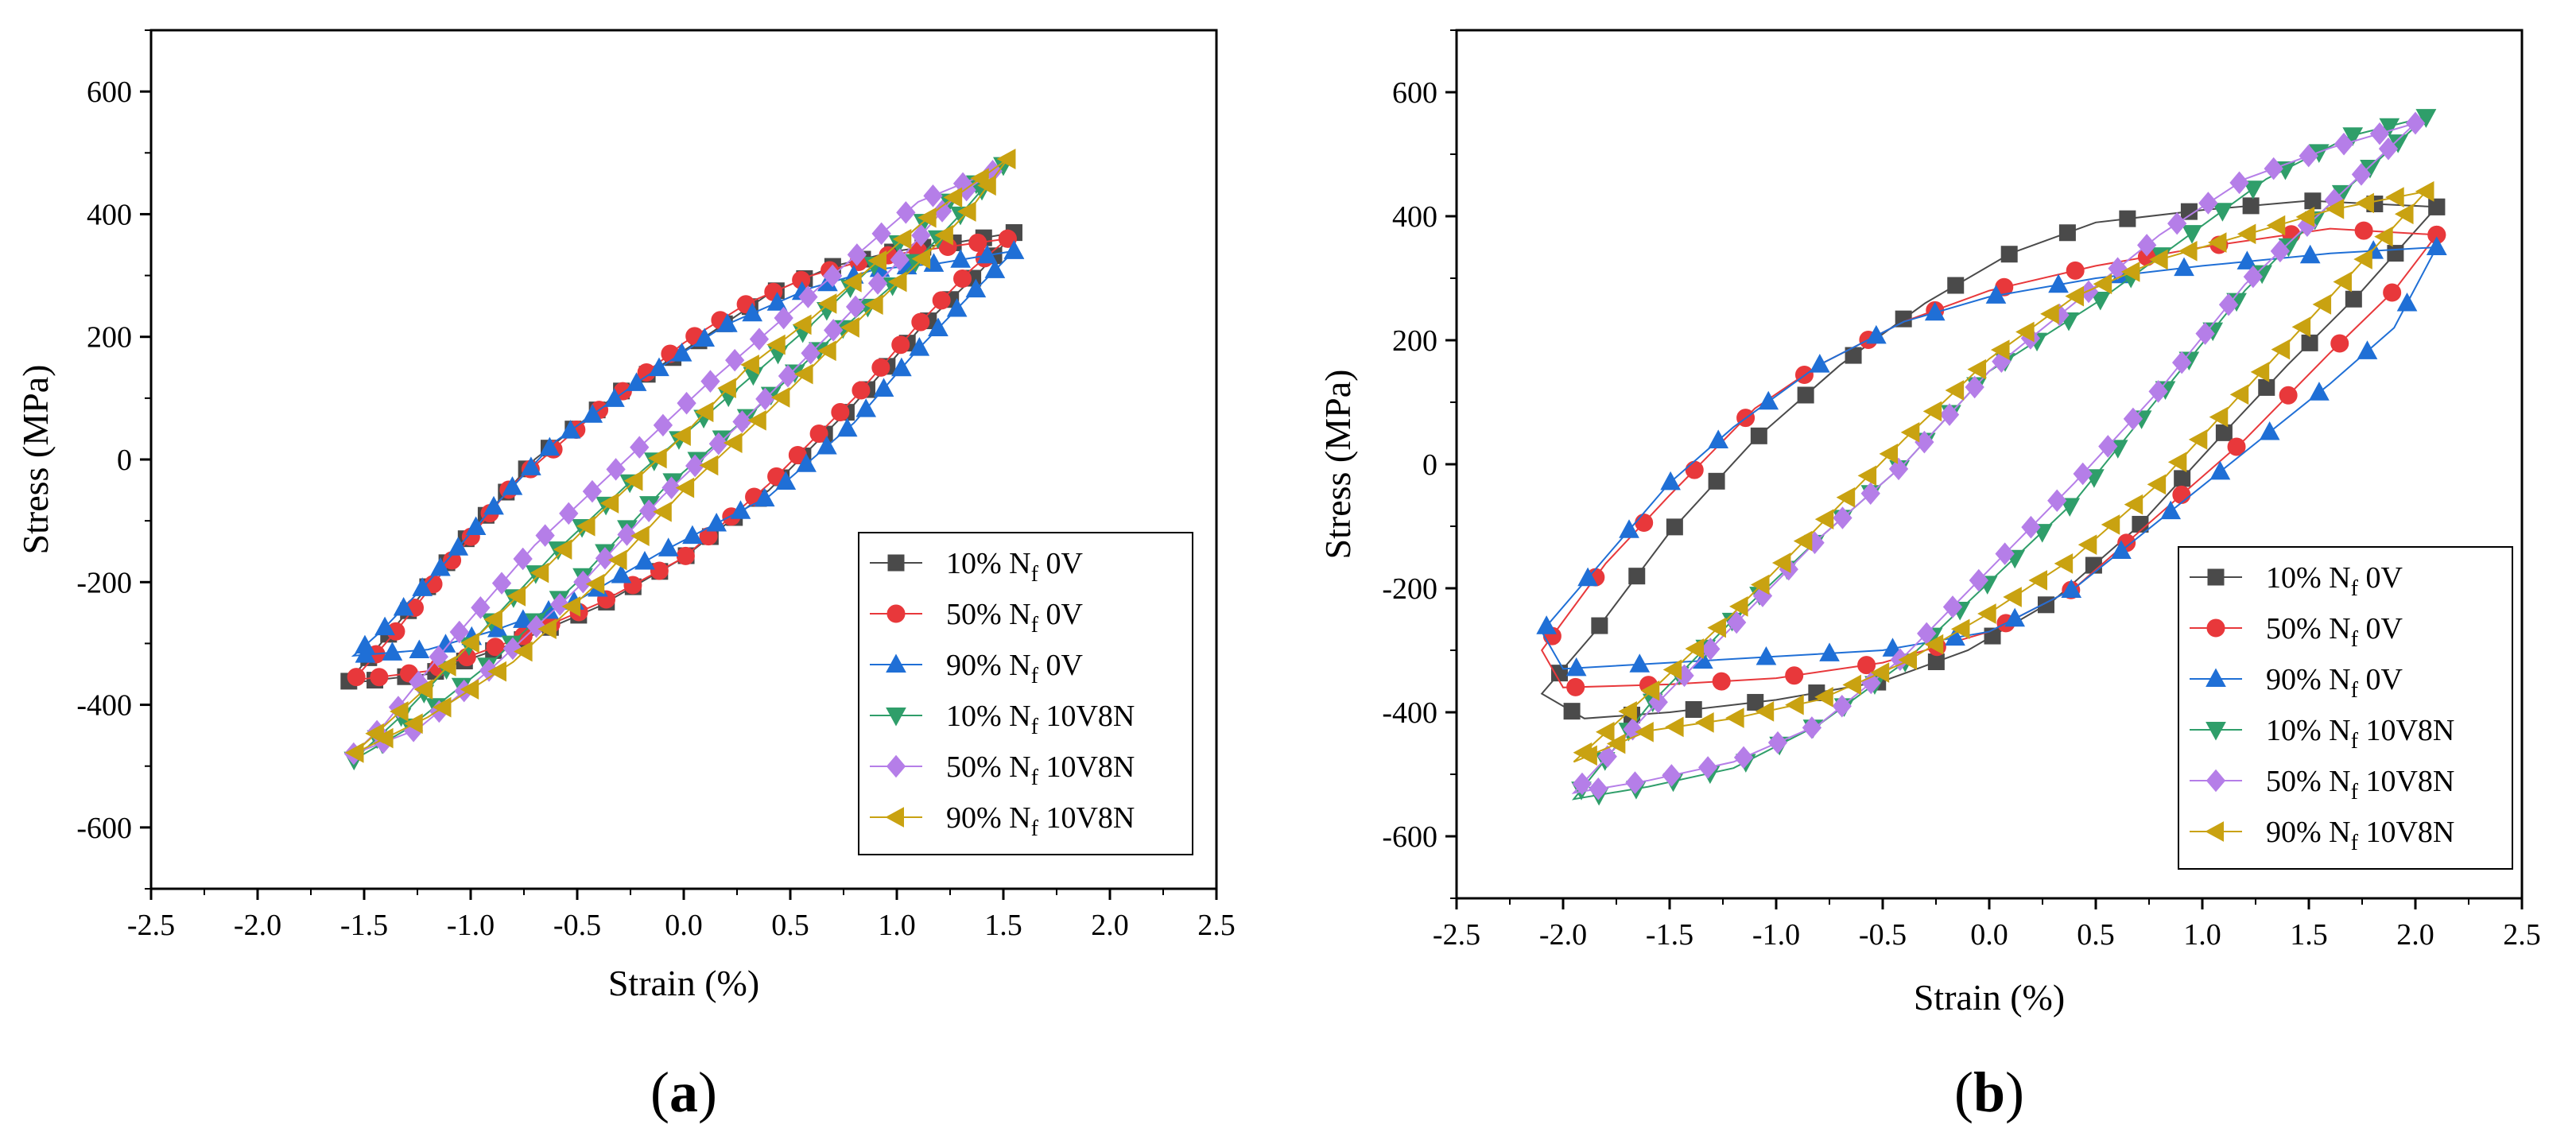 This screenshot has height=1136, width=2576. I want to click on panel-b-legend-label: 90% Nf 10V8N, so click(2360, 835).